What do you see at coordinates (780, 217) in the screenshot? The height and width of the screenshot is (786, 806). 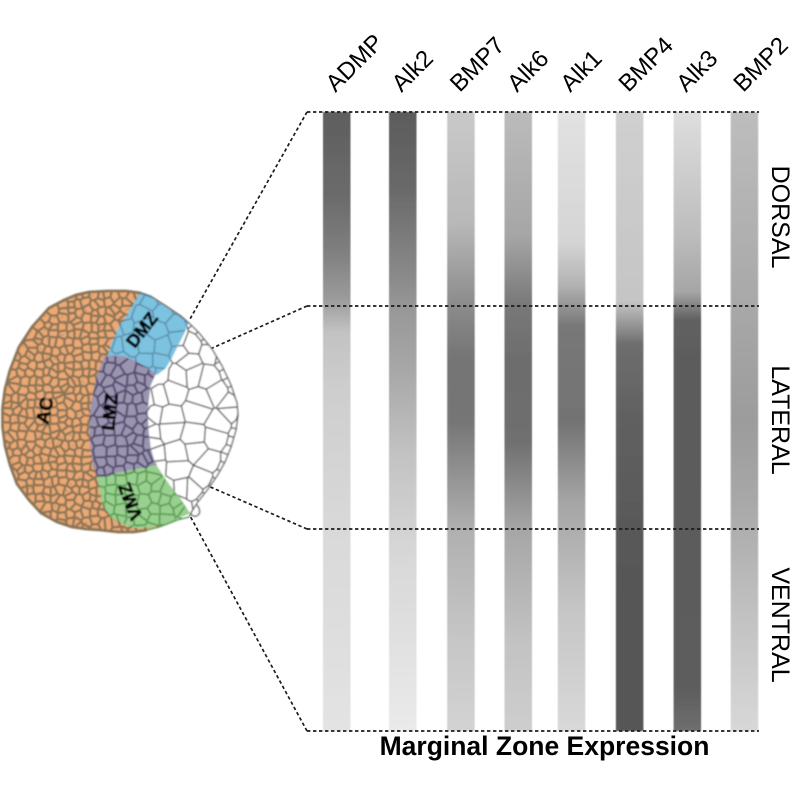 I see `svg-text: DORSAL` at bounding box center [780, 217].